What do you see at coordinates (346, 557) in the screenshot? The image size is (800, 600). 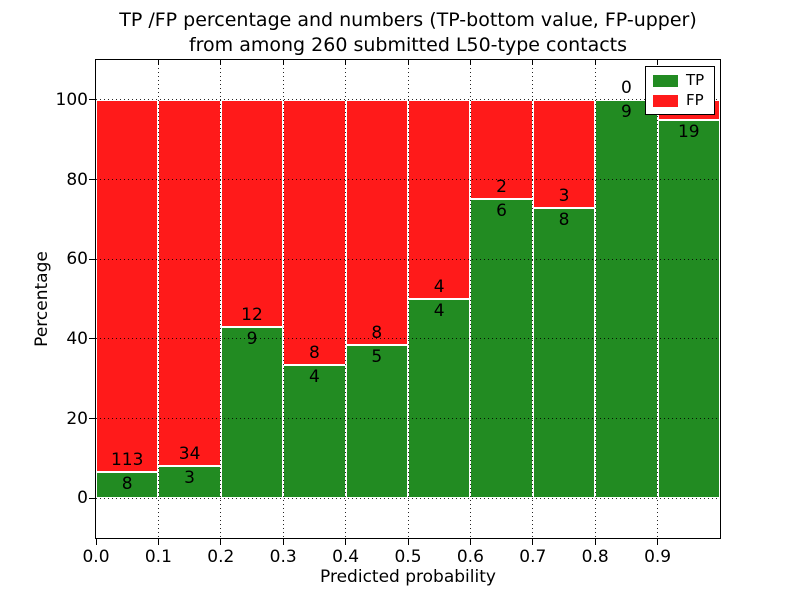 I see `x-tick-label: 0.4` at bounding box center [346, 557].